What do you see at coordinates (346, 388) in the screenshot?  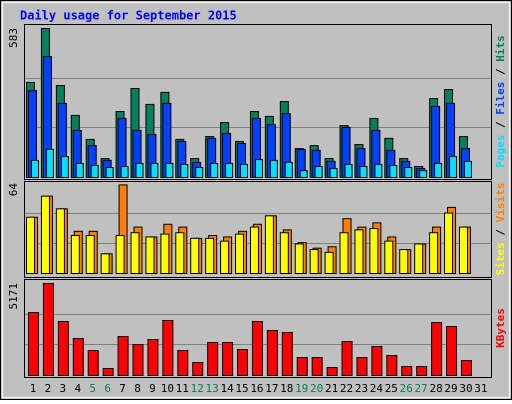 I see `x-tick-label: 22` at bounding box center [346, 388].